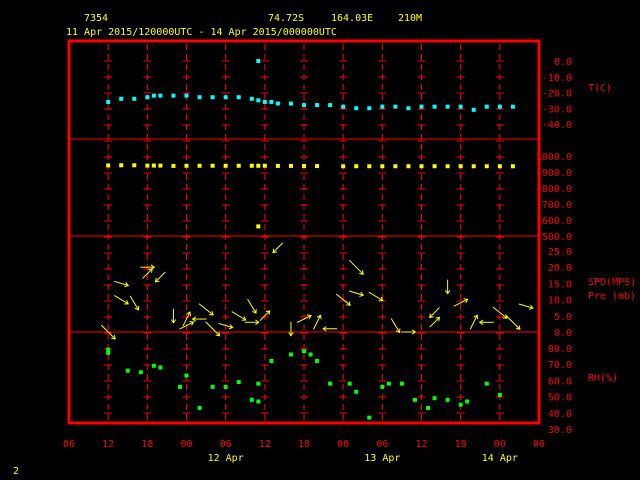 The height and width of the screenshot is (480, 640). What do you see at coordinates (557, 221) in the screenshot?
I see `pressure-tick-label: 600.0` at bounding box center [557, 221].